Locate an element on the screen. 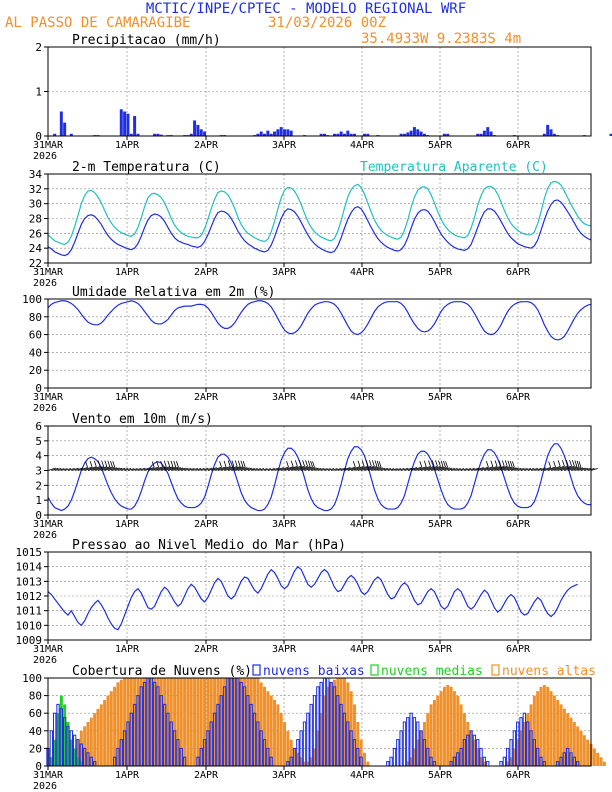 The image size is (612, 792). legend-swatch is located at coordinates (256, 670).